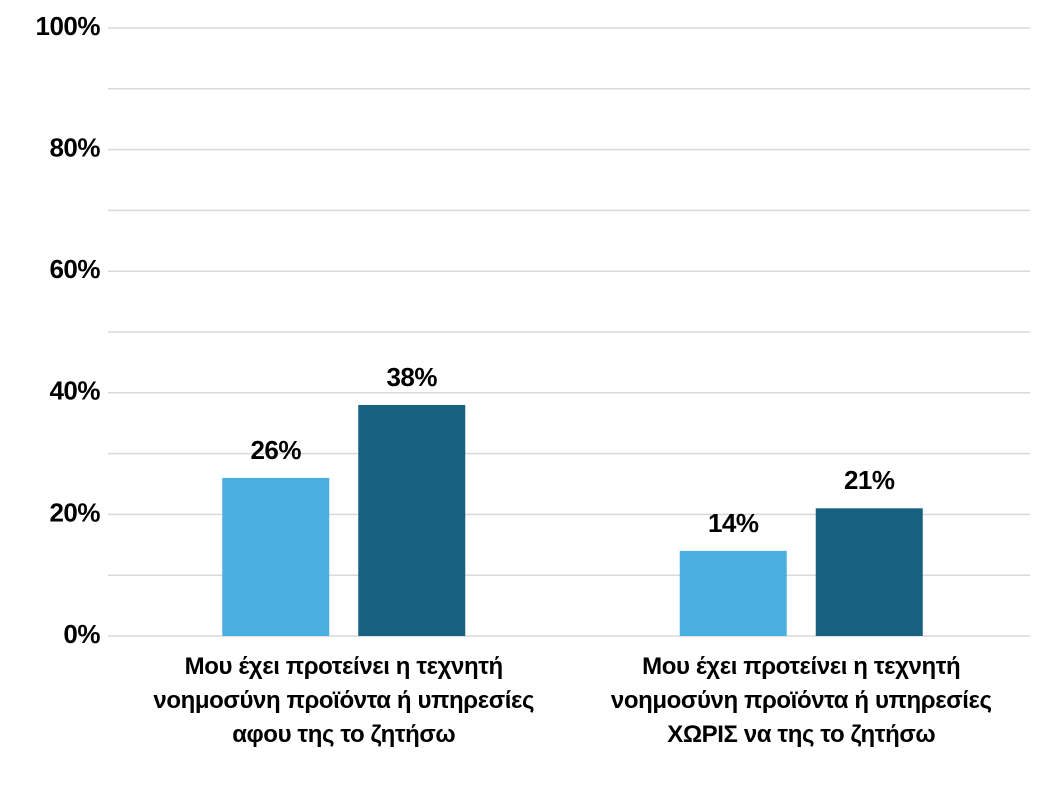  What do you see at coordinates (74, 147) in the screenshot?
I see `y-tick-label: 80%` at bounding box center [74, 147].